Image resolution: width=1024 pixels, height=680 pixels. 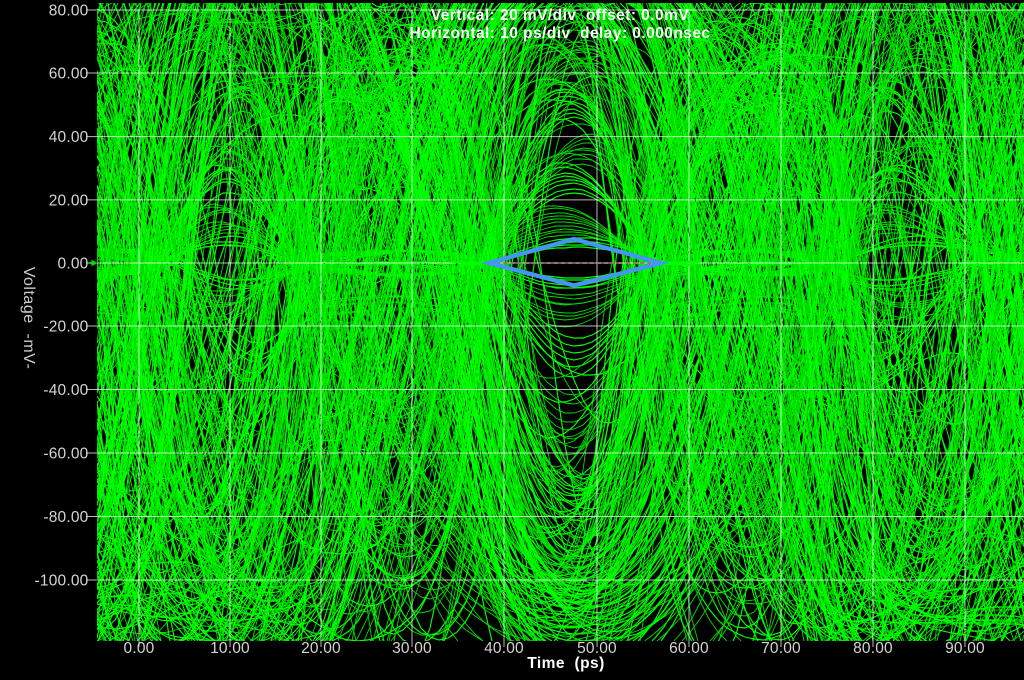 I want to click on svg-text: 70.00, so click(x=781, y=648).